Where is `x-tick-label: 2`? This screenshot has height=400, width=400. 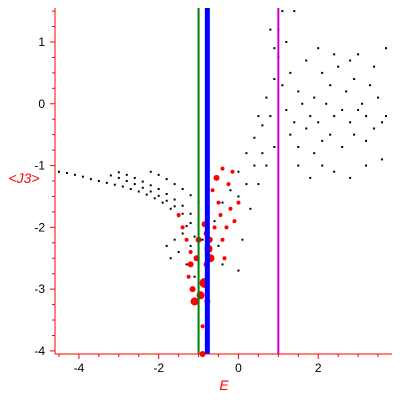 x-tick-label: 2 is located at coordinates (318, 368).